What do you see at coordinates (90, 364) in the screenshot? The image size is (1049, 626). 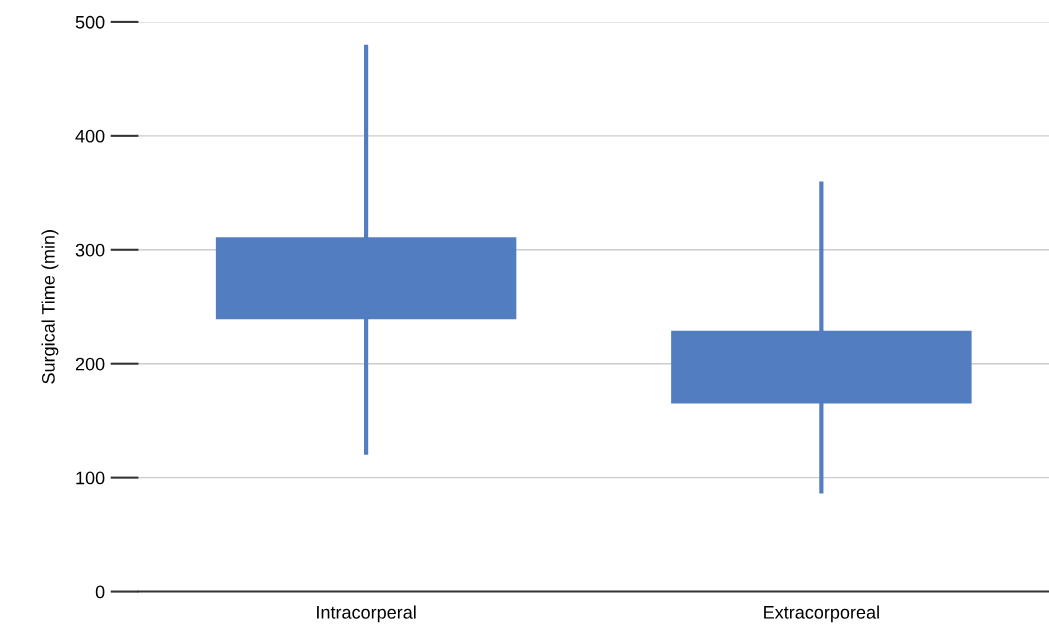 I see `y-tick-label: 200` at bounding box center [90, 364].